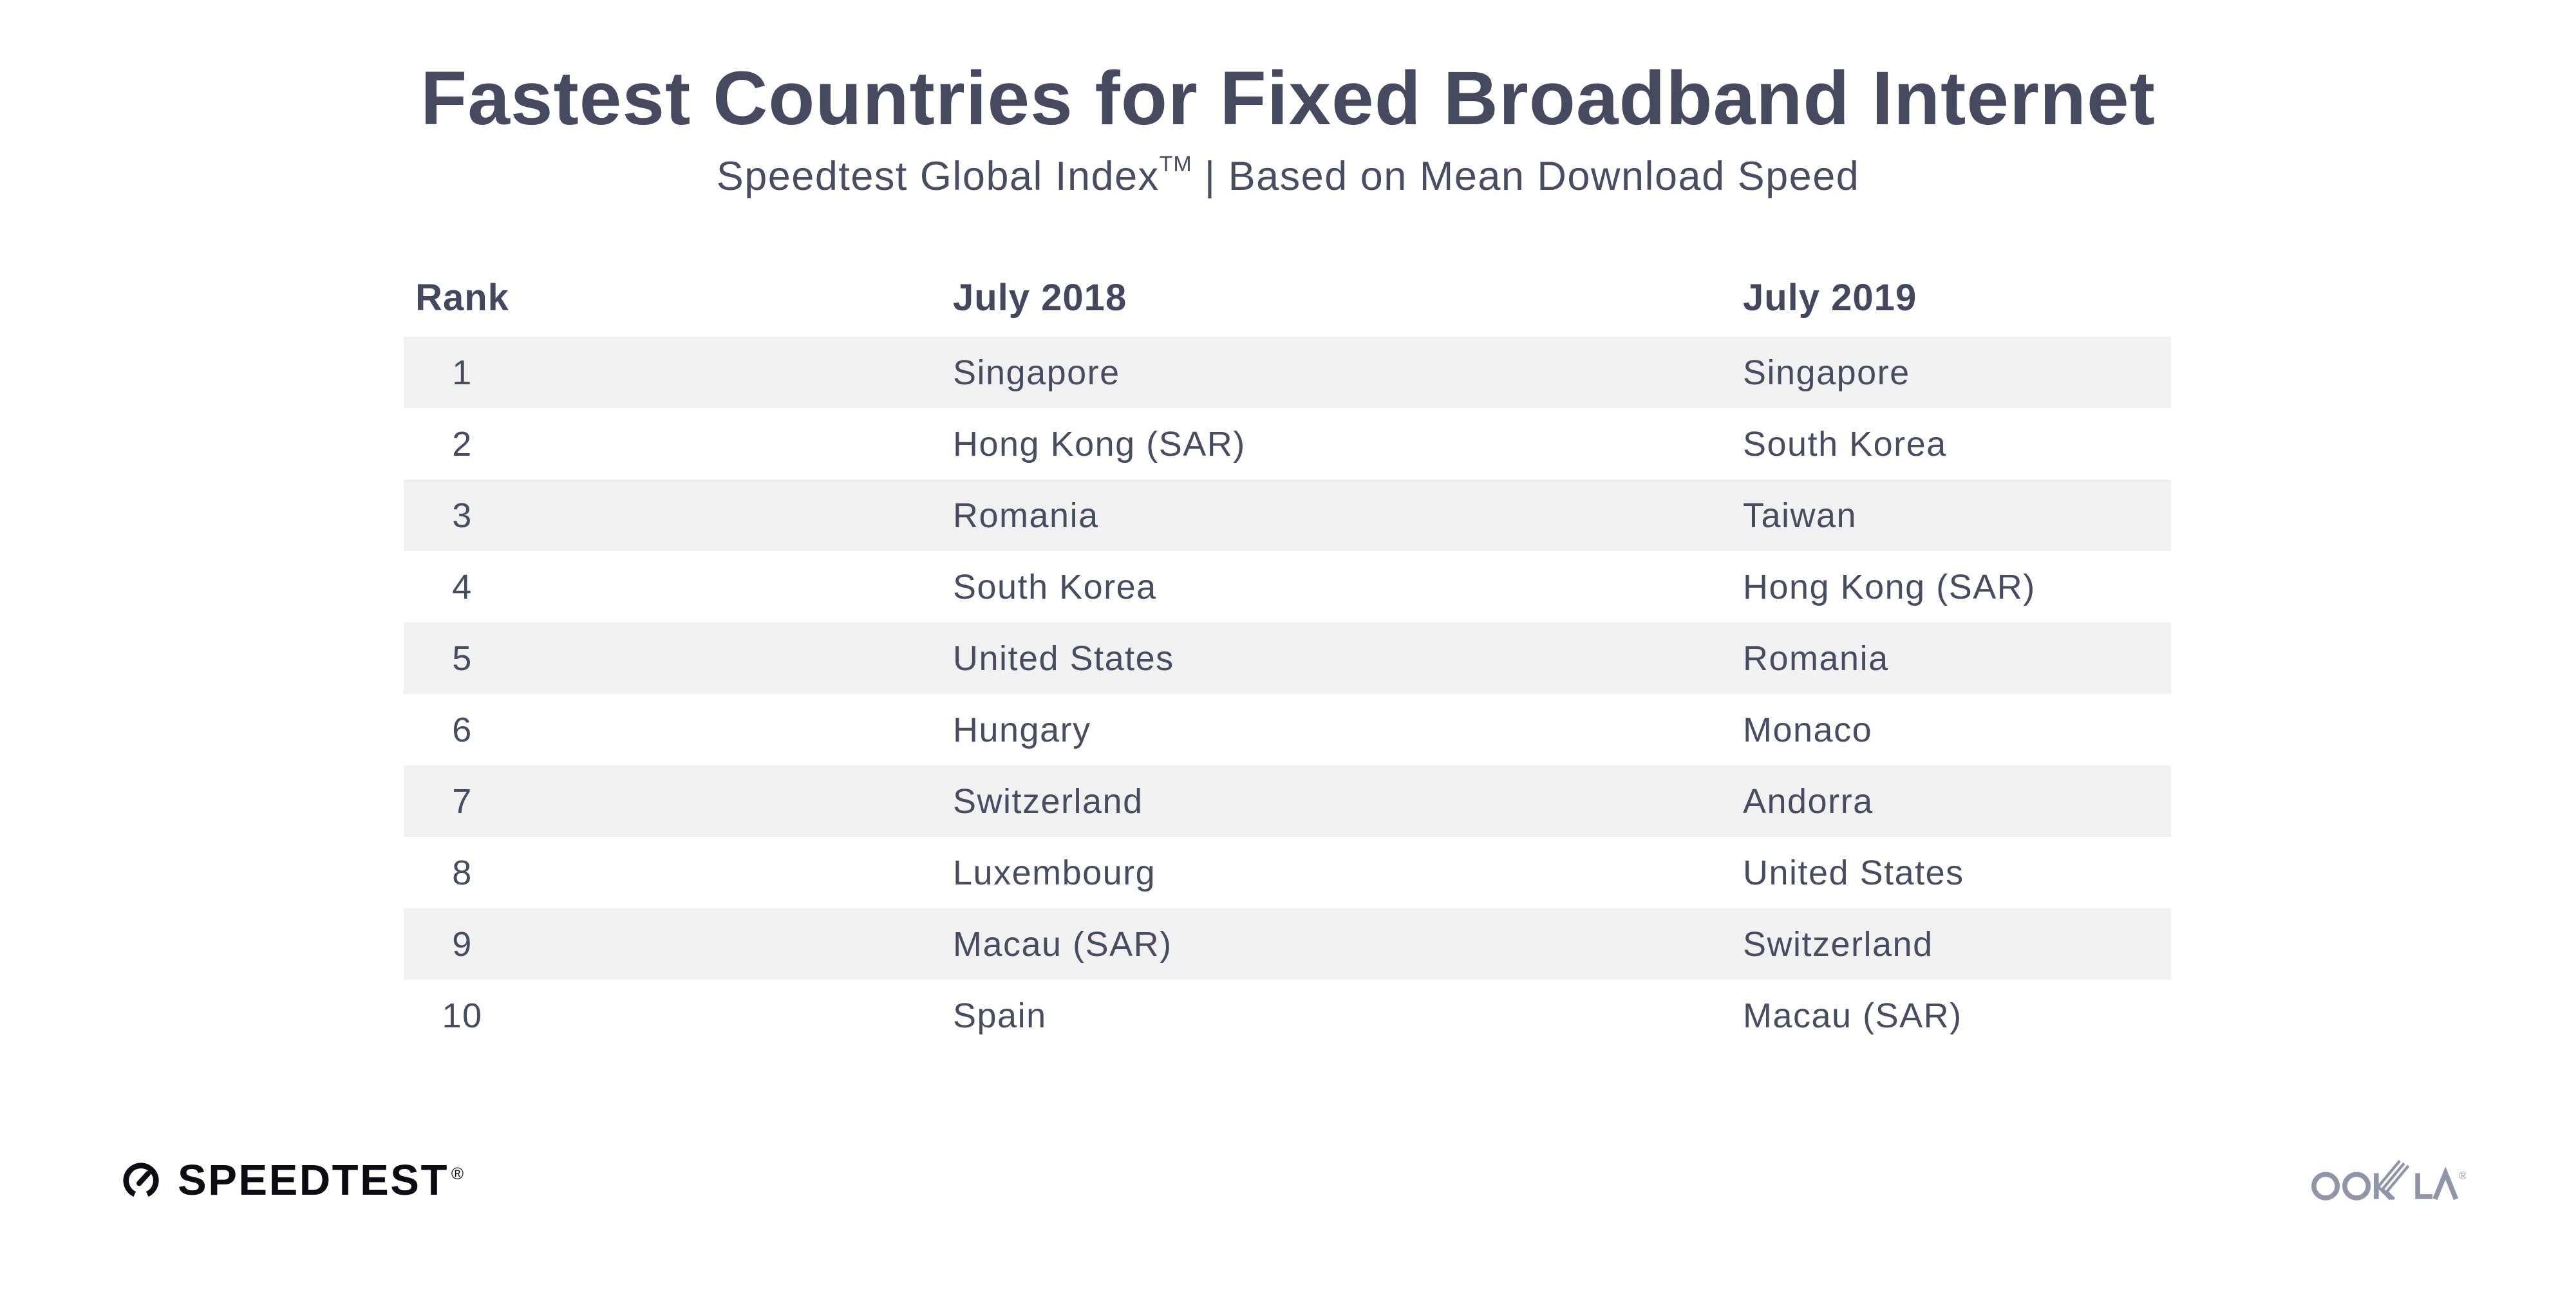 This screenshot has height=1290, width=2576. What do you see at coordinates (1287, 298) in the screenshot?
I see `table-header-row: Rank July 2018 July 2019` at bounding box center [1287, 298].